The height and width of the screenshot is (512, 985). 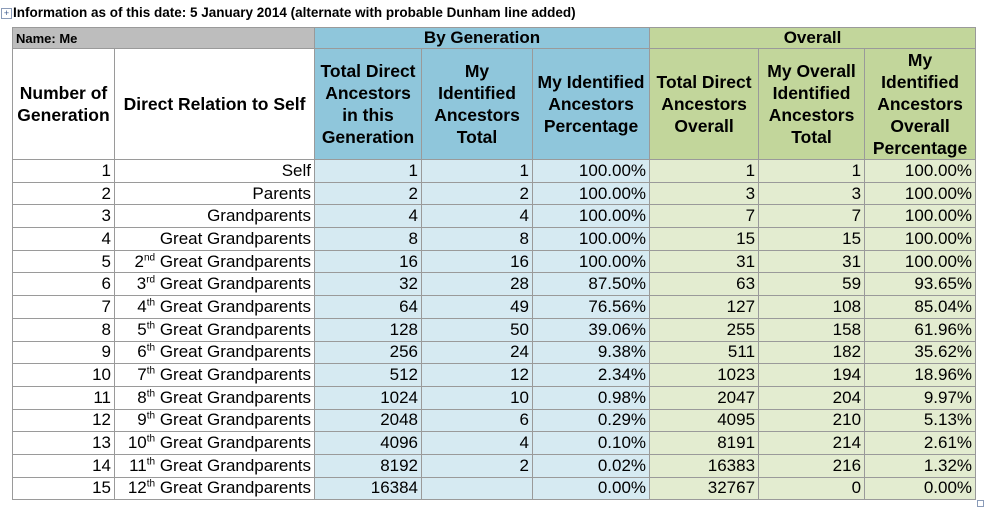 I want to click on cell-direct-relation: 9th Great Grandparents, so click(x=214, y=420).